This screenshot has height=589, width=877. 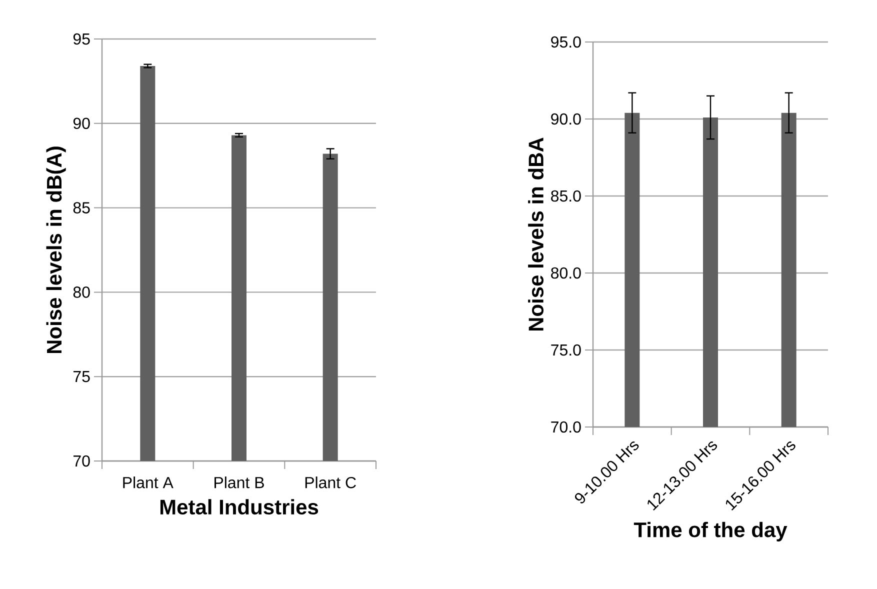 I want to click on x-tick-label: Plant C, so click(x=330, y=482).